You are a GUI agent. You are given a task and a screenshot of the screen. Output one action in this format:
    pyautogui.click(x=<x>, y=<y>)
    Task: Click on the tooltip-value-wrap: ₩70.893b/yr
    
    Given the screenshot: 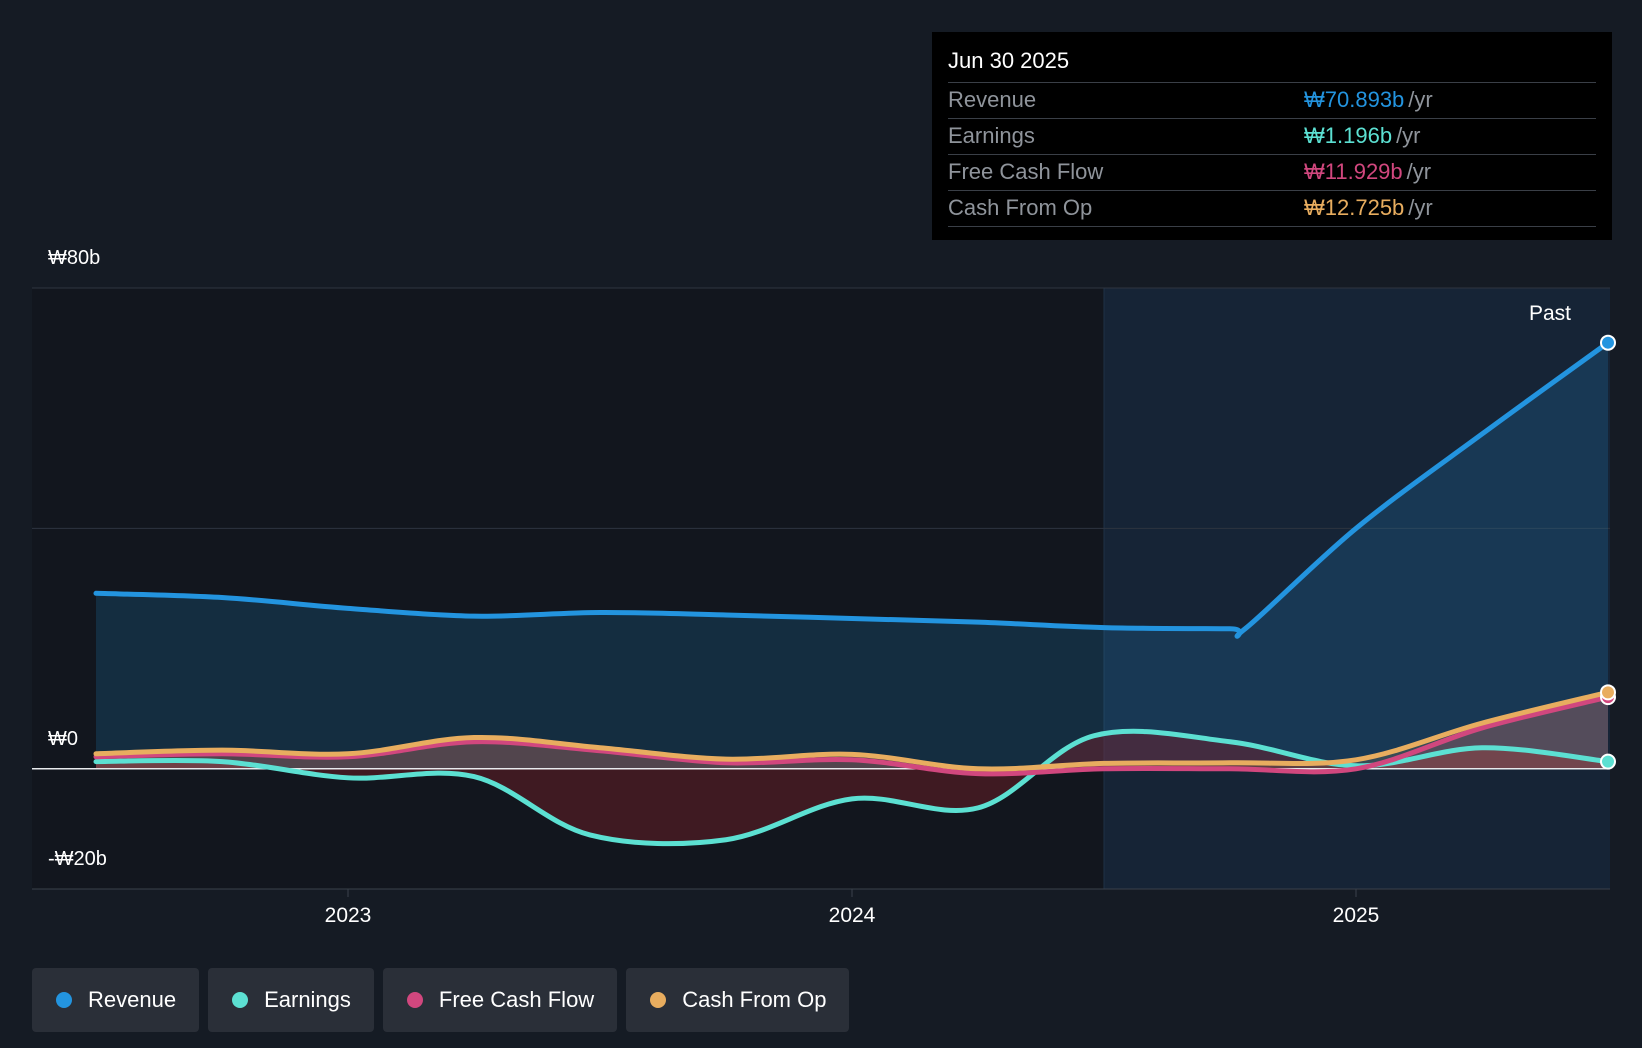 What is the action you would take?
    pyautogui.click(x=1368, y=100)
    